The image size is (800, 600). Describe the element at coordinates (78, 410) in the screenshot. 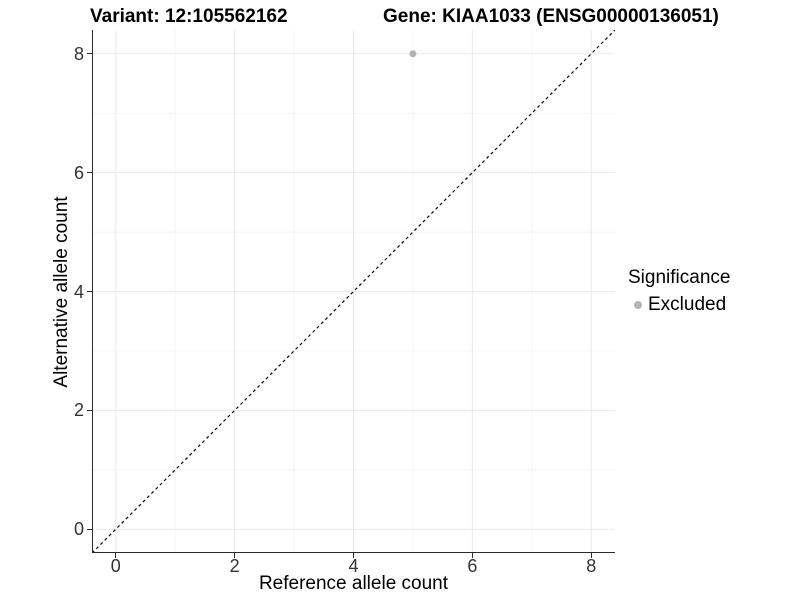

I see `y-tick-label: 2` at that location.